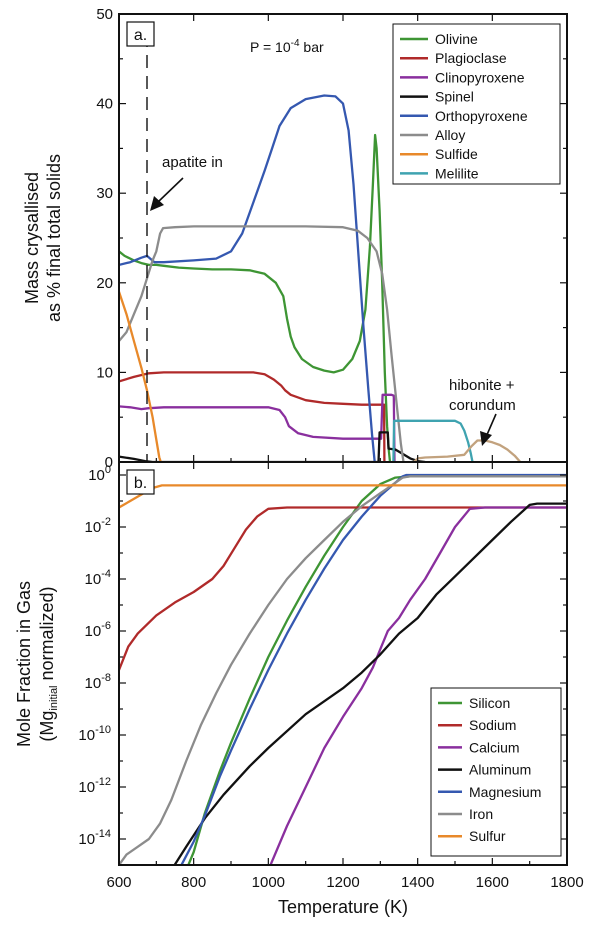  I want to click on y-tick-label: 10, so click(104, 372).